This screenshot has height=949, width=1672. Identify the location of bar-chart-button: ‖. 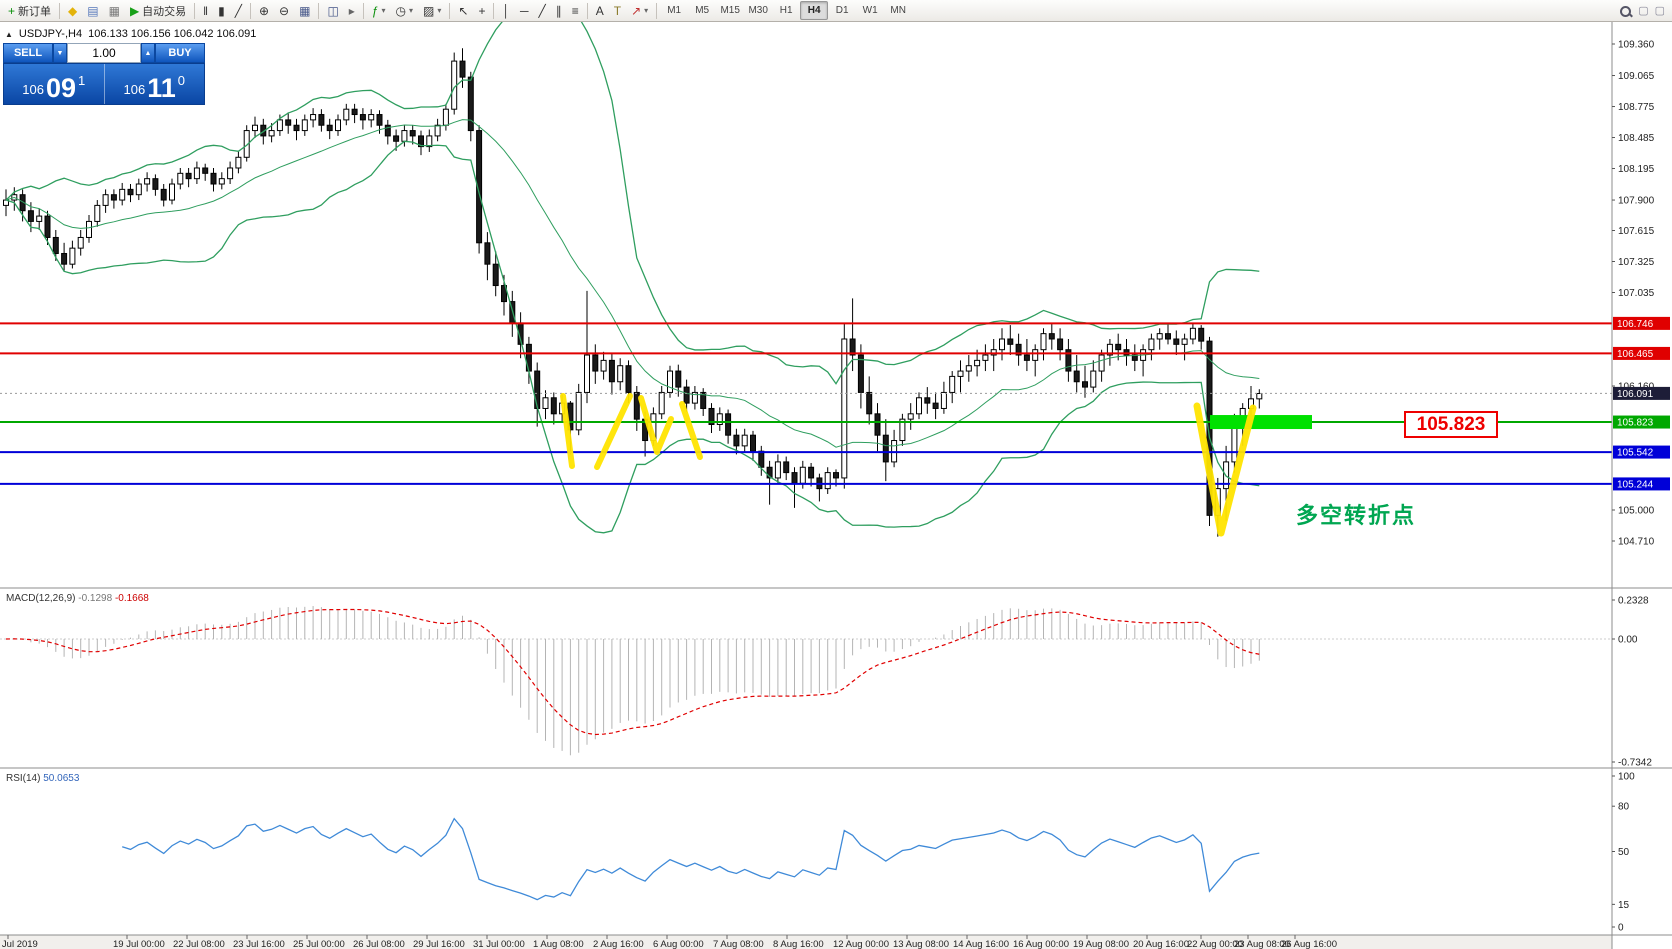
(205, 11).